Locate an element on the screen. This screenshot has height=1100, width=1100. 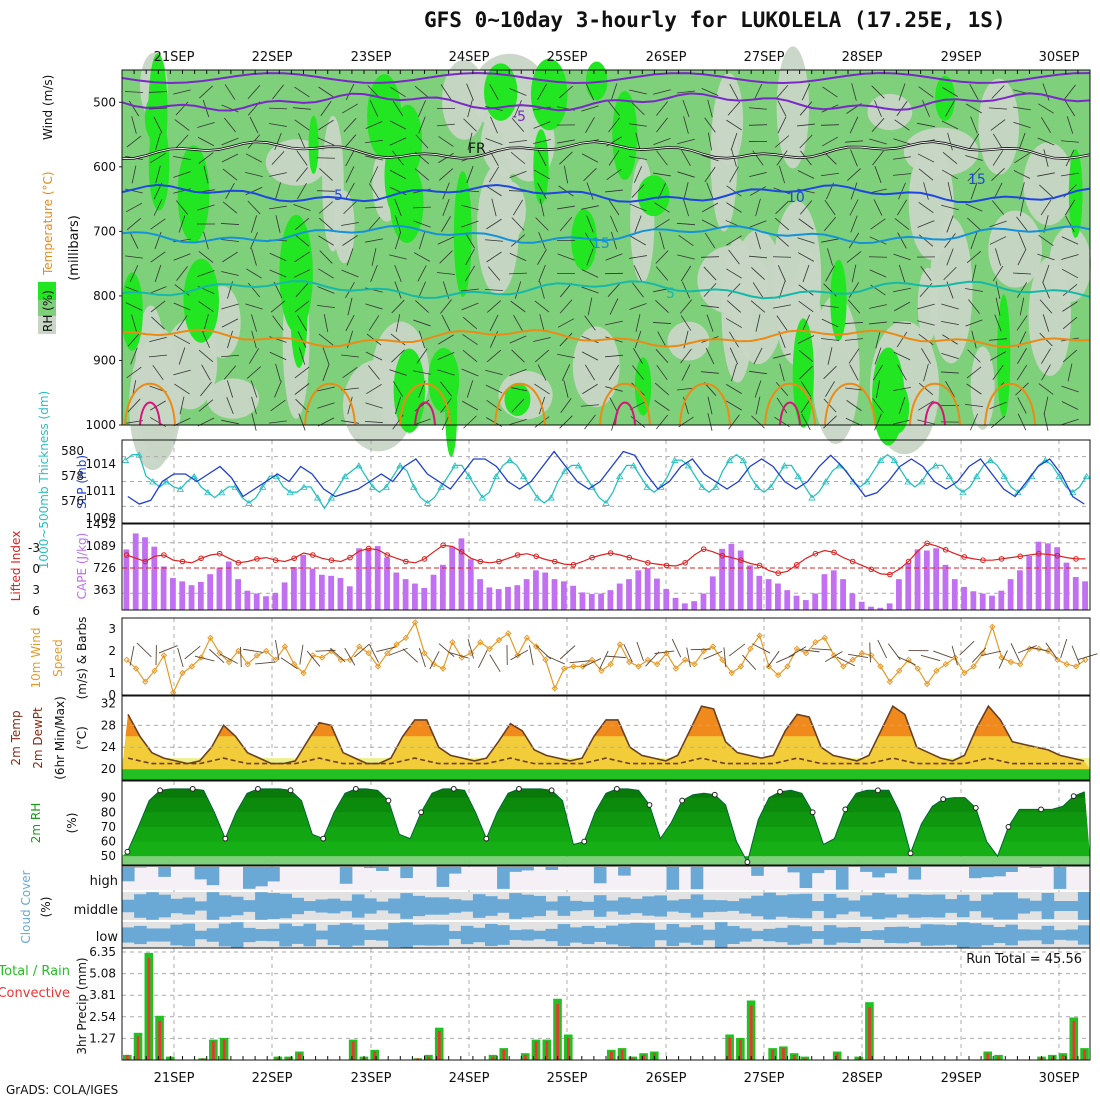
panel-border is located at coordinates (606, 1004).